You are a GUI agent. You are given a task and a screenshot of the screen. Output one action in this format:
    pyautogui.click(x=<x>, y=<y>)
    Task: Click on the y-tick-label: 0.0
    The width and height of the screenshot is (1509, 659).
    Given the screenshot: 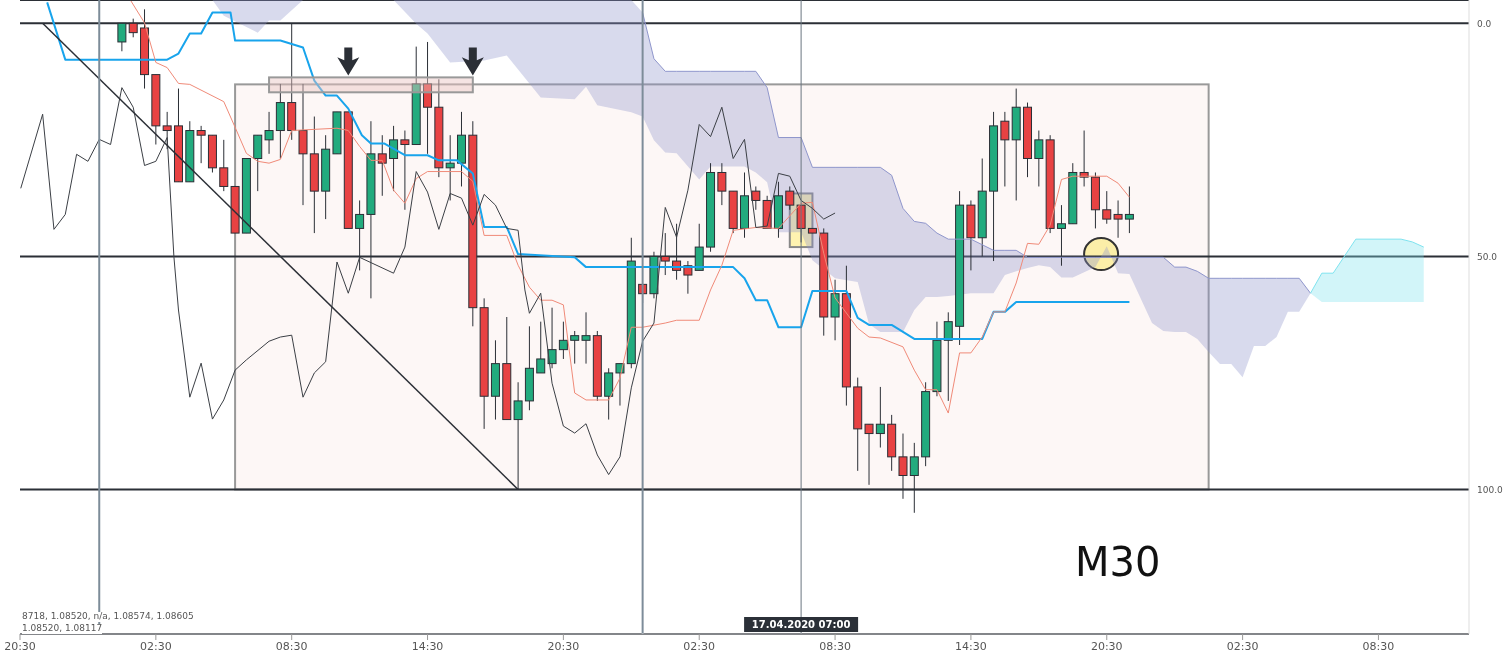 What is the action you would take?
    pyautogui.click(x=1484, y=23)
    